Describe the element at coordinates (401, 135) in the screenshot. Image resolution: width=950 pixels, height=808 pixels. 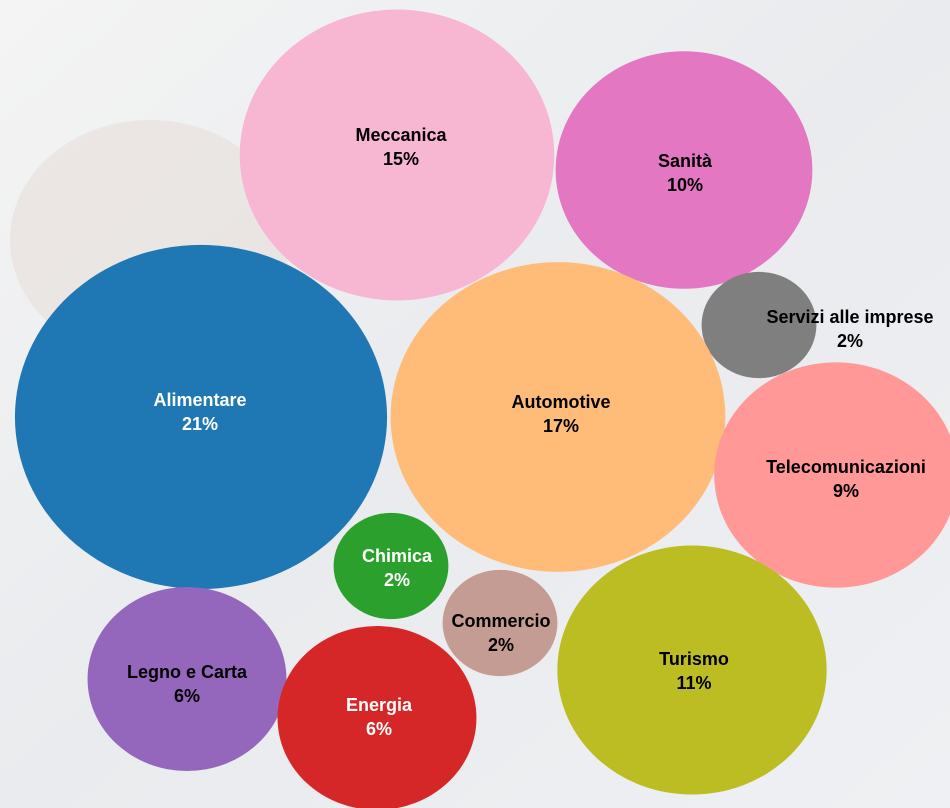
I see `bubble-label: Meccanica` at that location.